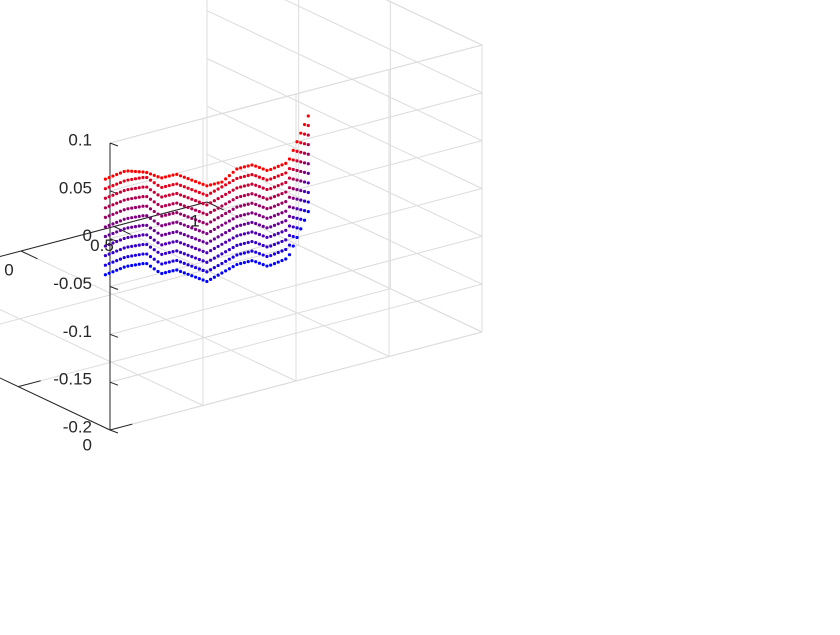 This screenshot has width=840, height=635. What do you see at coordinates (114, 335) in the screenshot?
I see `z-tick-mark` at bounding box center [114, 335].